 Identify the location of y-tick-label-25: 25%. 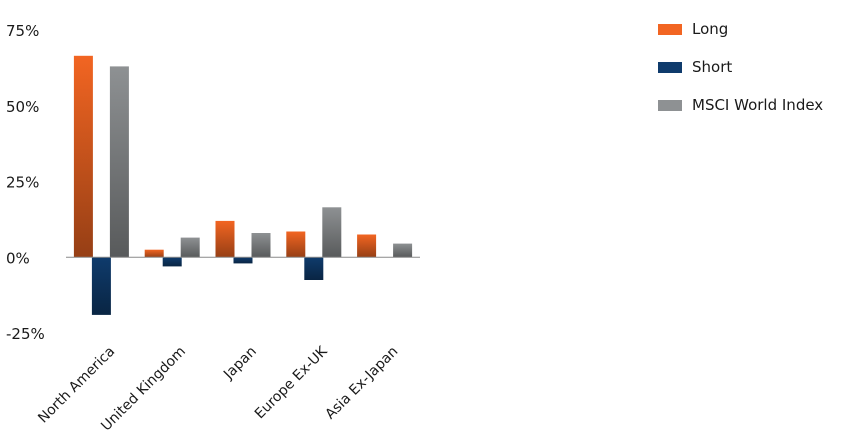
(22, 183).